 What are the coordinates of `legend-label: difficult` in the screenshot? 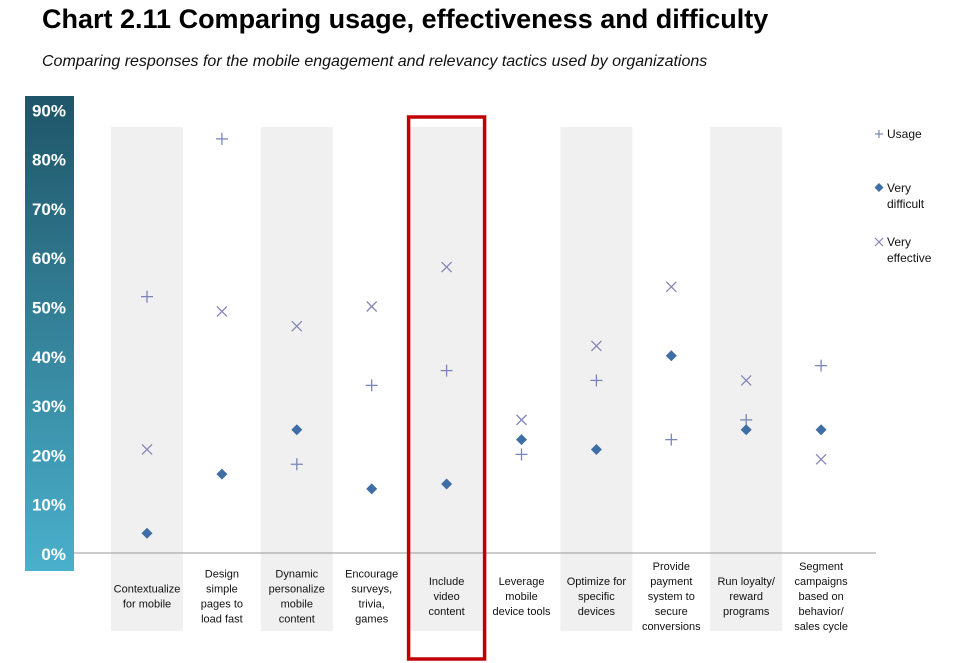 It's located at (906, 204).